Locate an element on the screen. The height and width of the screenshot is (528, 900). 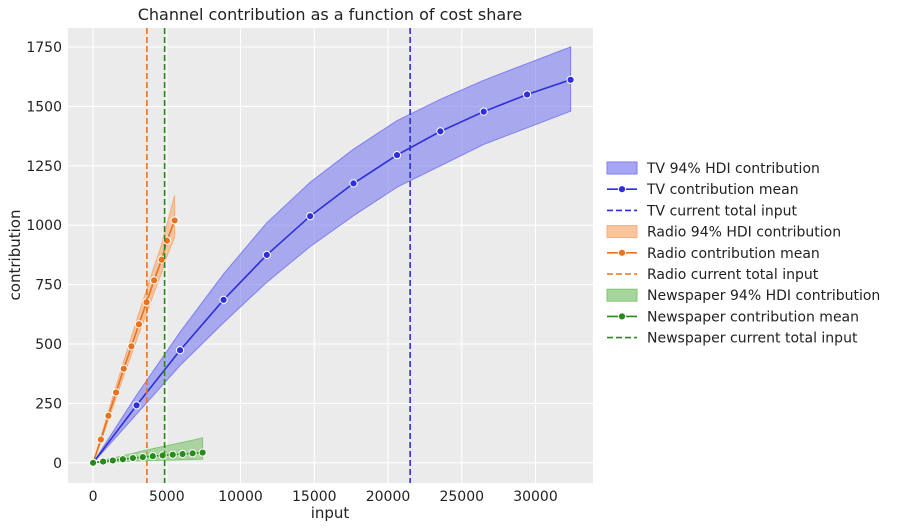
y-tick-label: 750 is located at coordinates (48, 286).